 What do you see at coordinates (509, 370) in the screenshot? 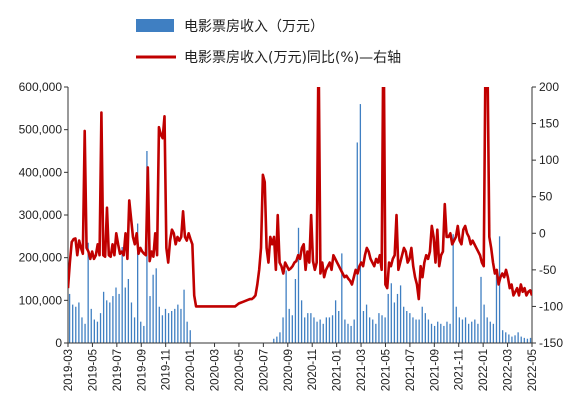
I see `x-tick-label: 2022-03` at bounding box center [509, 370].